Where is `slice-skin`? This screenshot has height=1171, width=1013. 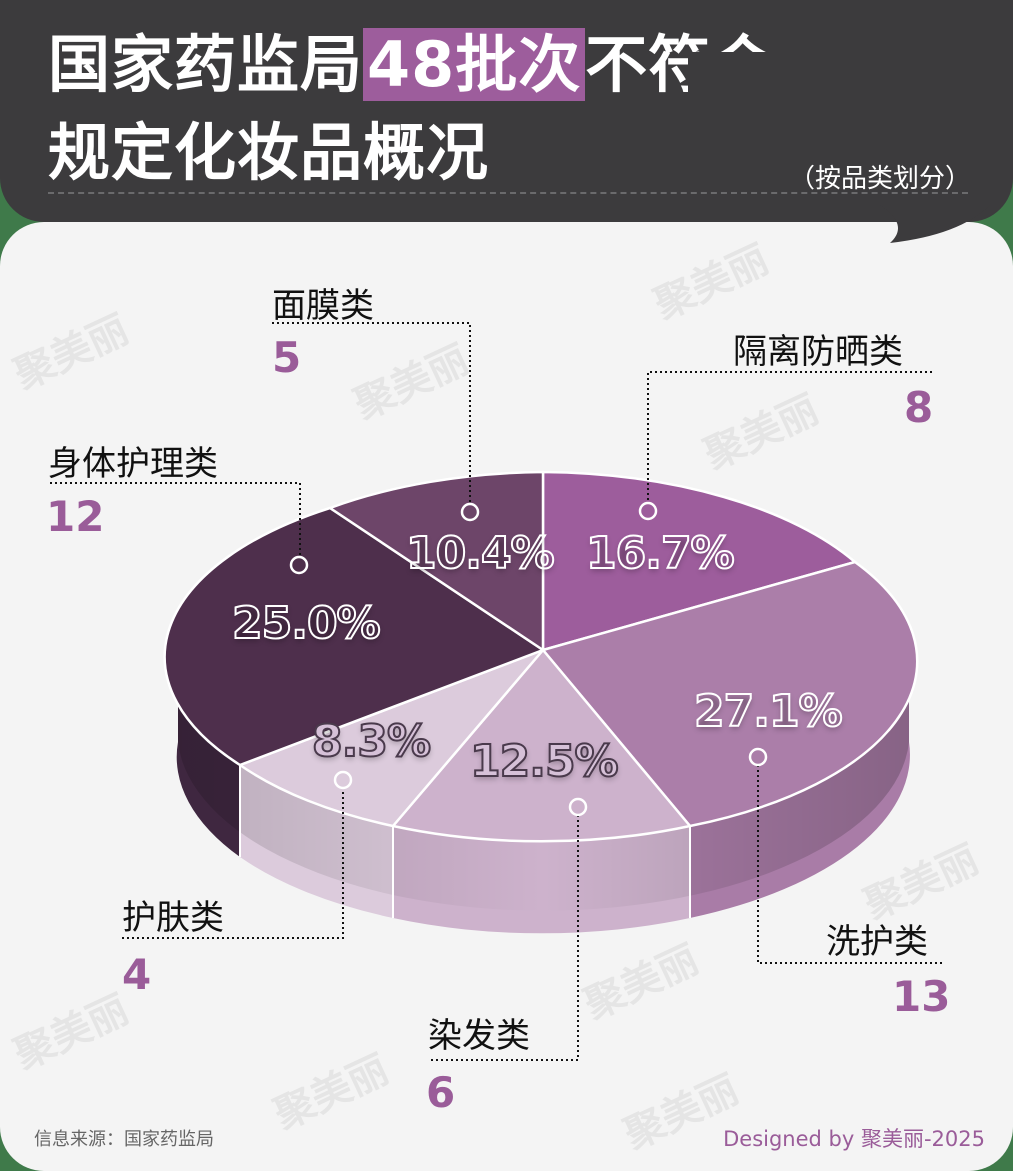 slice-skin is located at coordinates (391, 738).